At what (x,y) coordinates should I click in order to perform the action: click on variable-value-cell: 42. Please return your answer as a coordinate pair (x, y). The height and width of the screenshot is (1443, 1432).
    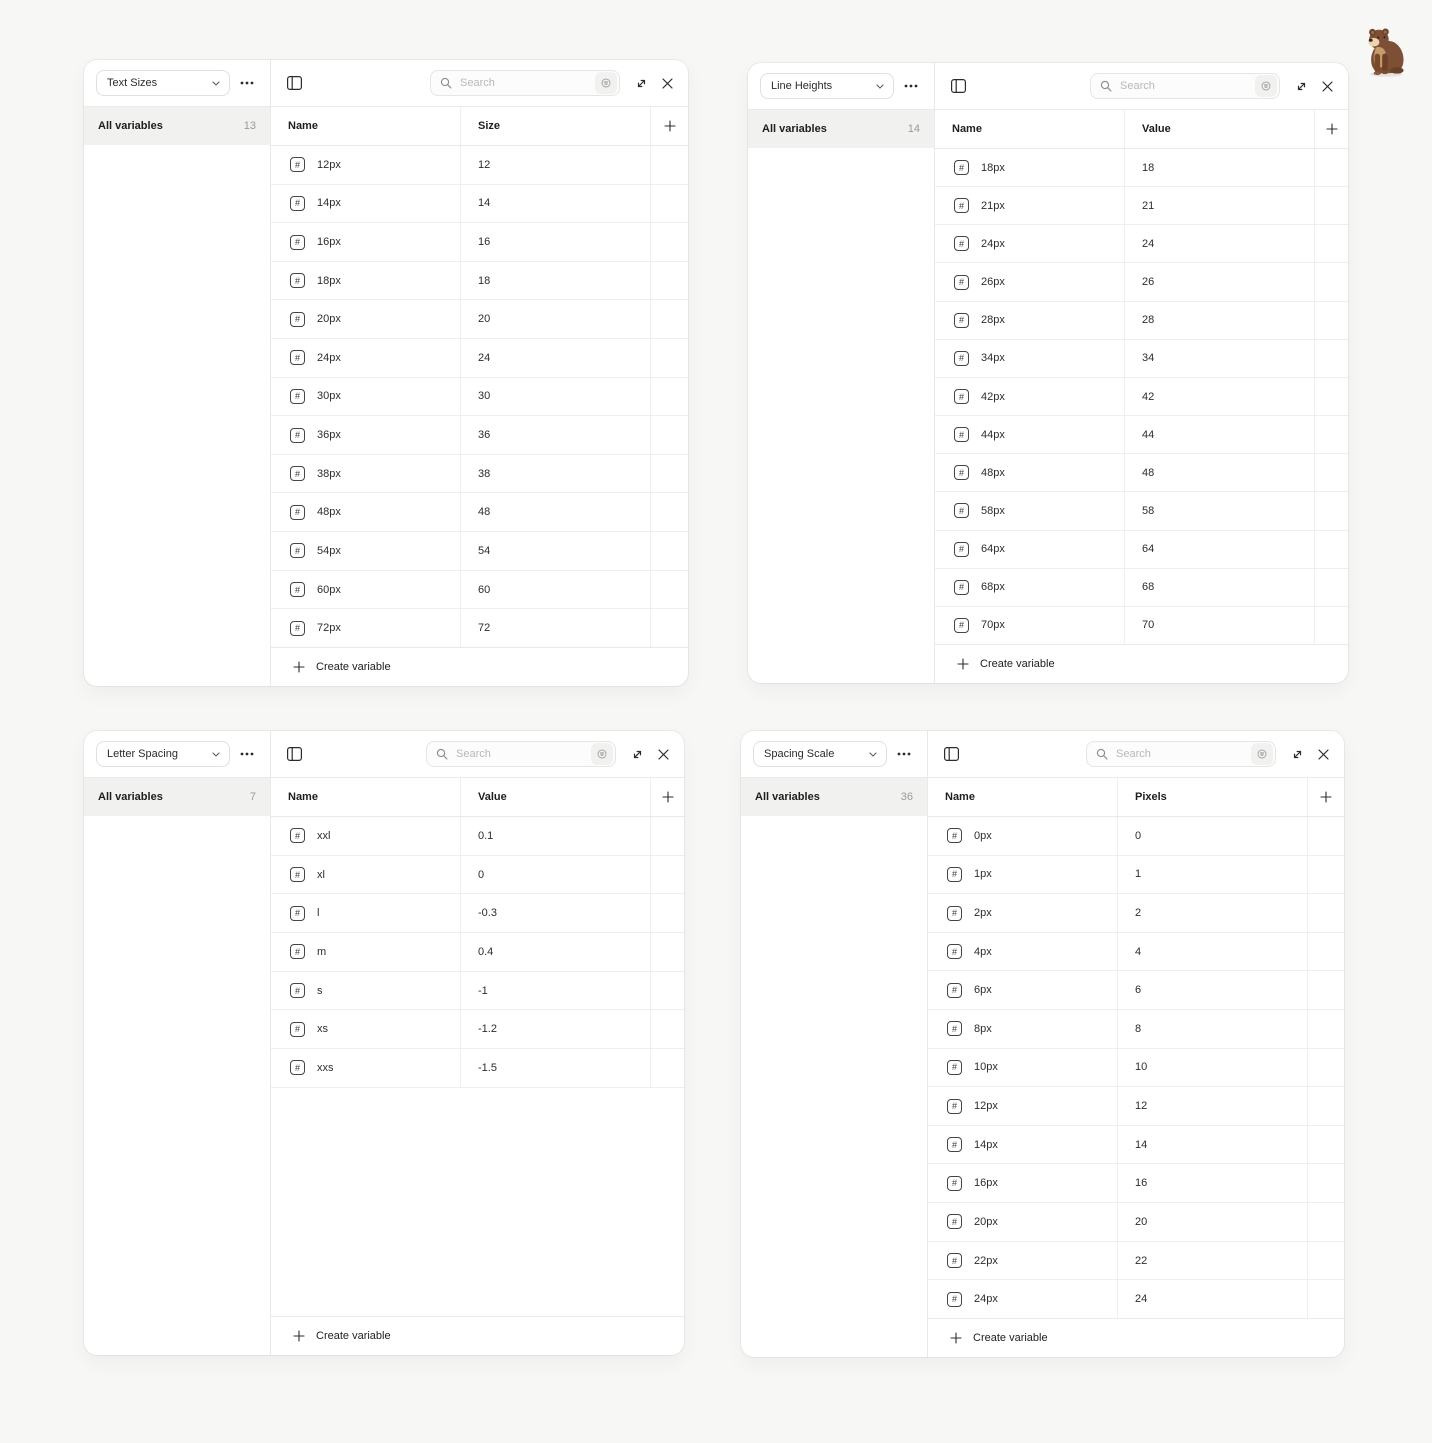
    Looking at the image, I should click on (1219, 396).